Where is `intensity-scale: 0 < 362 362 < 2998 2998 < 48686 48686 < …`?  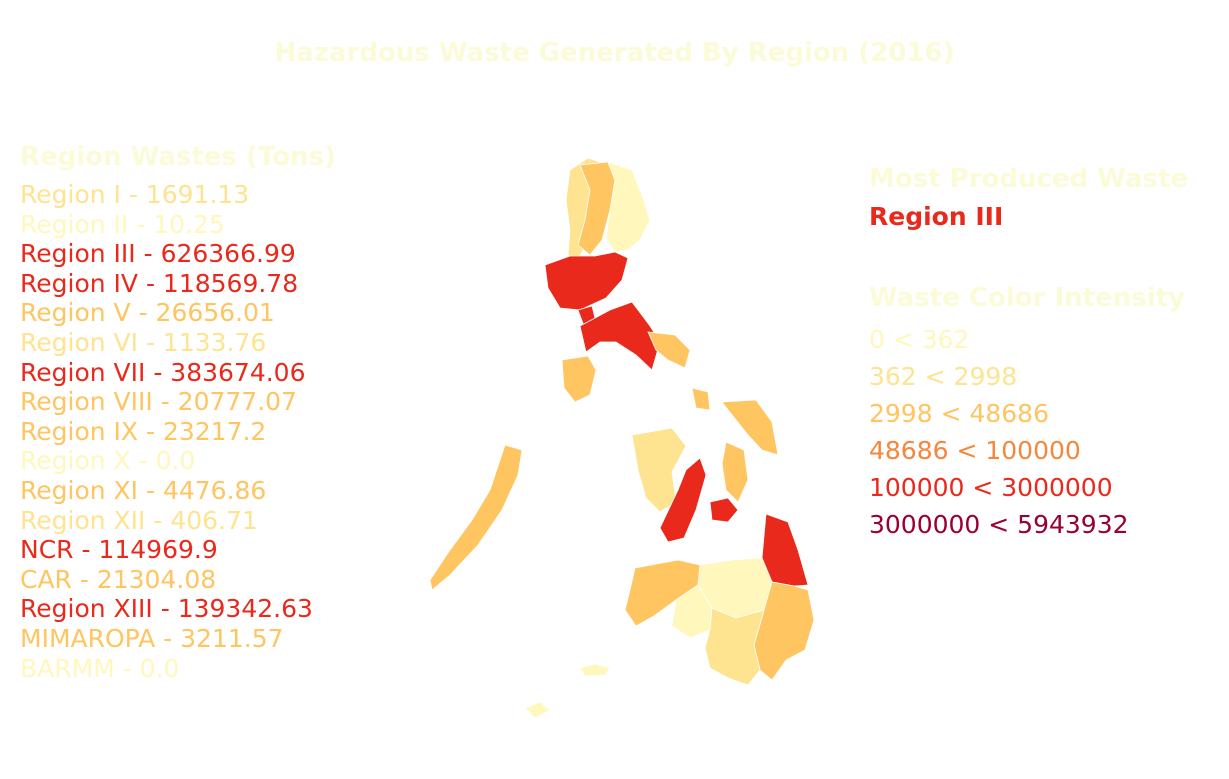
intensity-scale: 0 < 362 362 < 2998 2998 < 48686 48686 < … is located at coordinates (1049, 432).